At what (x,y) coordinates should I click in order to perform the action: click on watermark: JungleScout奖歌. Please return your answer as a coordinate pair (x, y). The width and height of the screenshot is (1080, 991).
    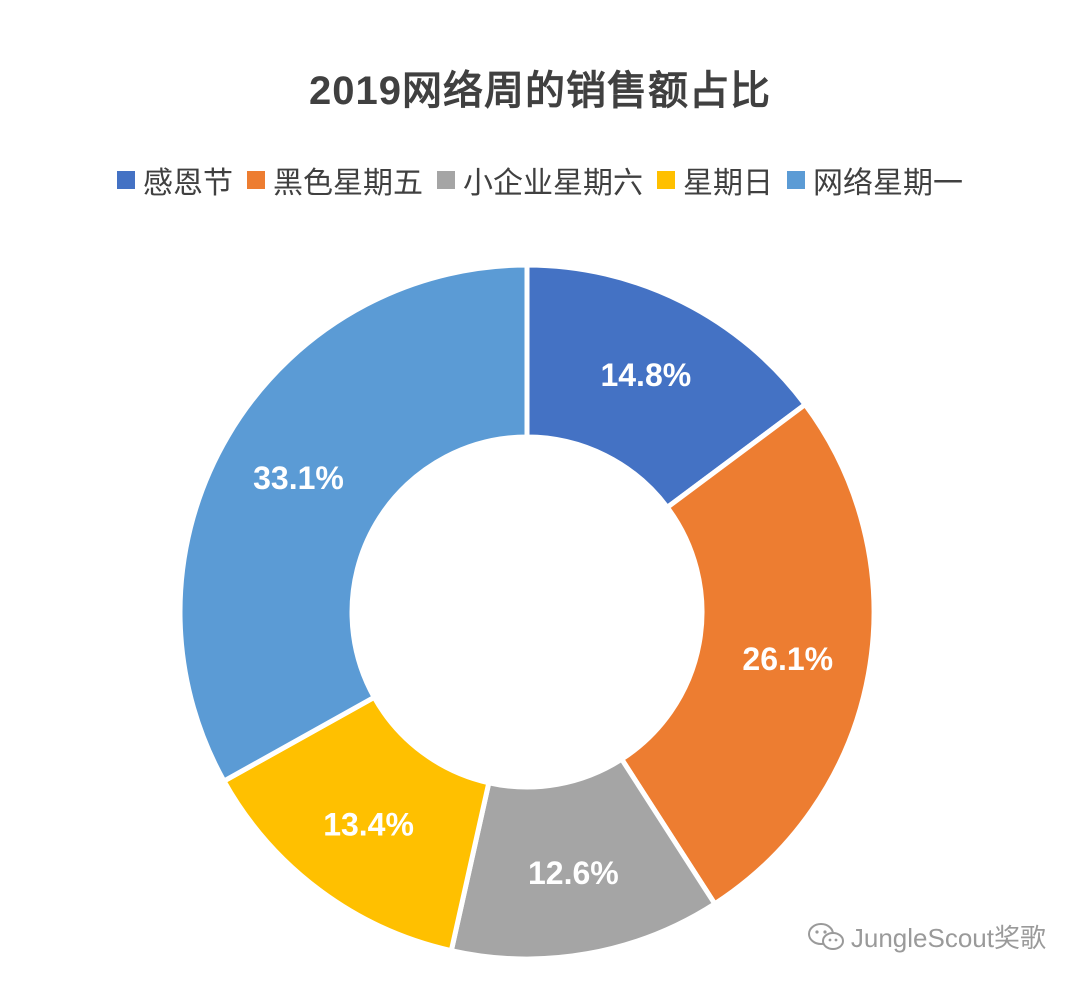
    Looking at the image, I should click on (926, 936).